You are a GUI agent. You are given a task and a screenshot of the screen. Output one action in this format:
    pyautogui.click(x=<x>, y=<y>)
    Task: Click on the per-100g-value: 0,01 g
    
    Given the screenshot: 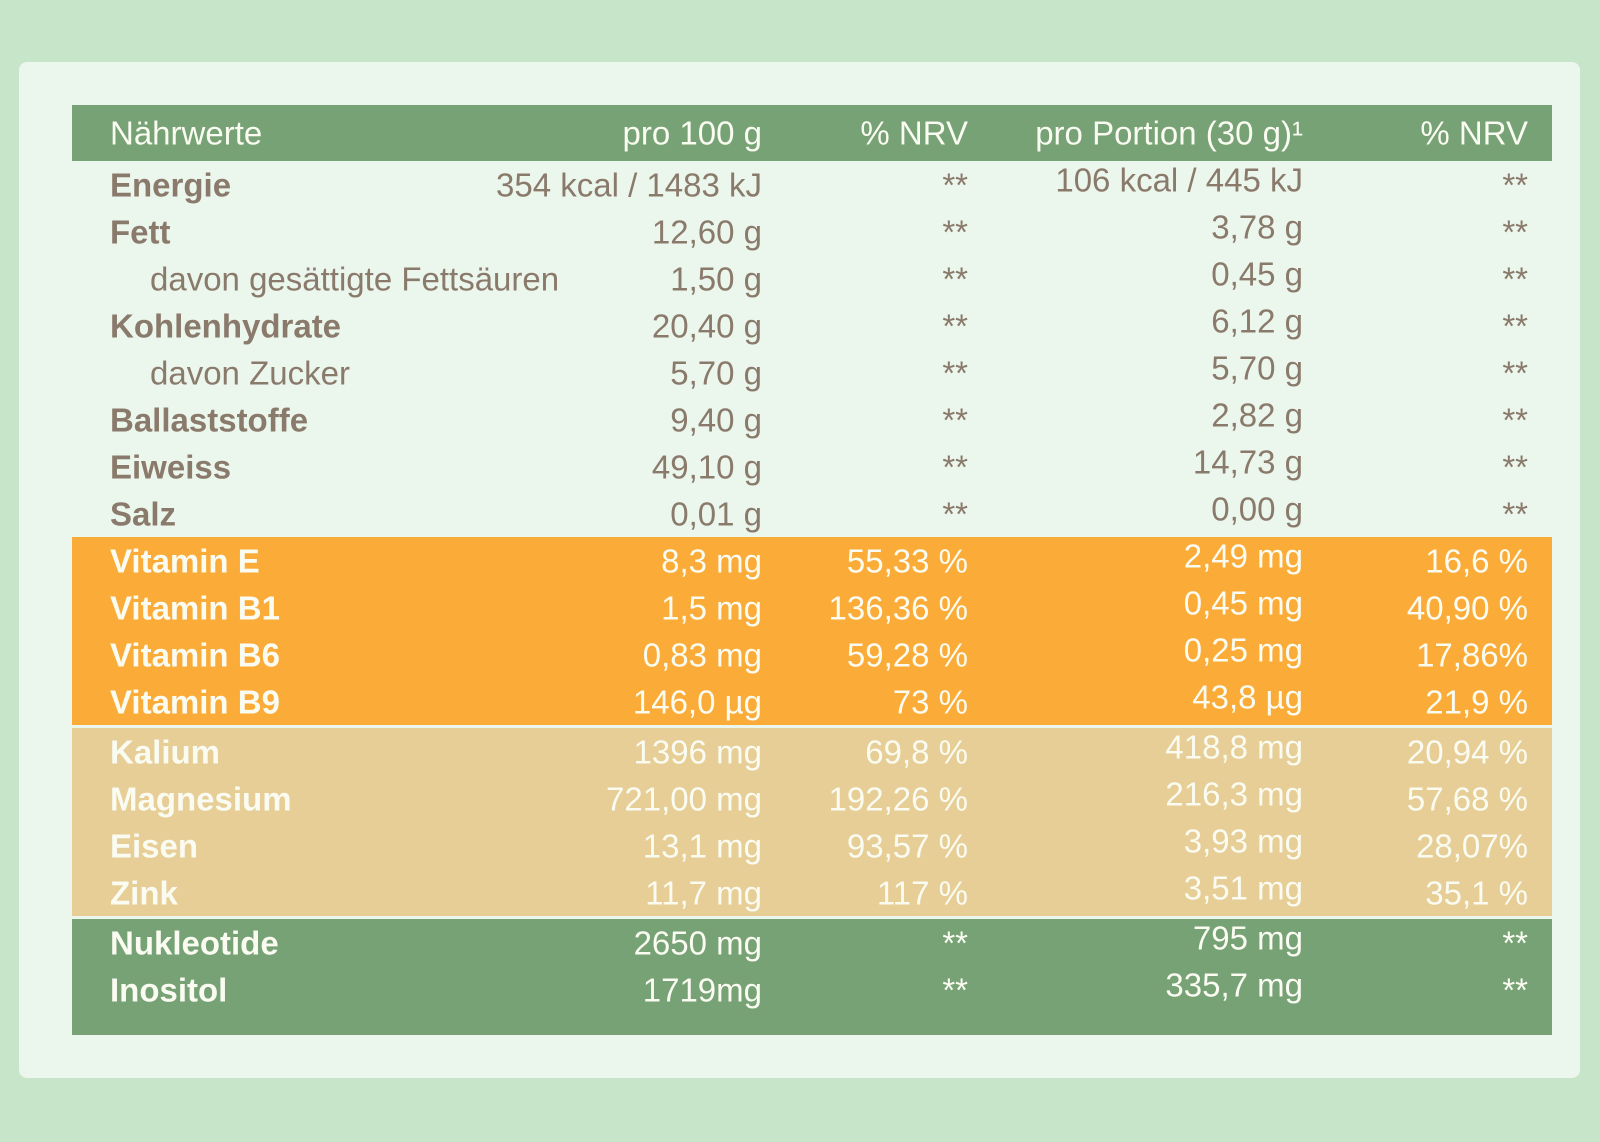 What is the action you would take?
    pyautogui.click(x=716, y=513)
    